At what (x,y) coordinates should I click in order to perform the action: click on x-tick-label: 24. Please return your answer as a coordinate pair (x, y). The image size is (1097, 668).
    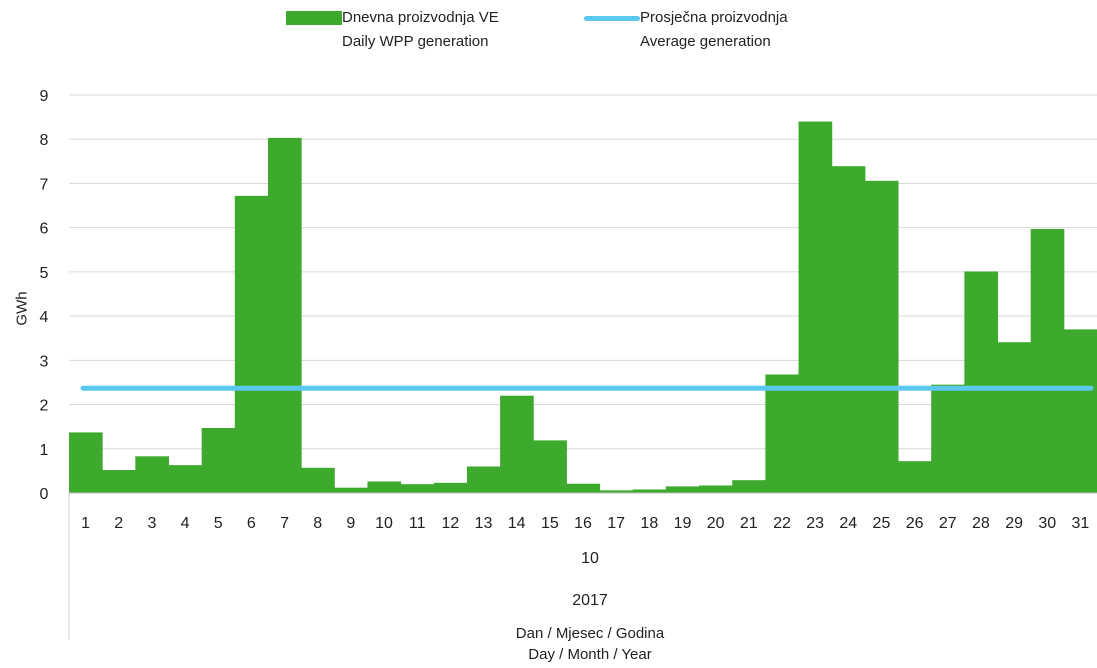
    Looking at the image, I should click on (848, 523).